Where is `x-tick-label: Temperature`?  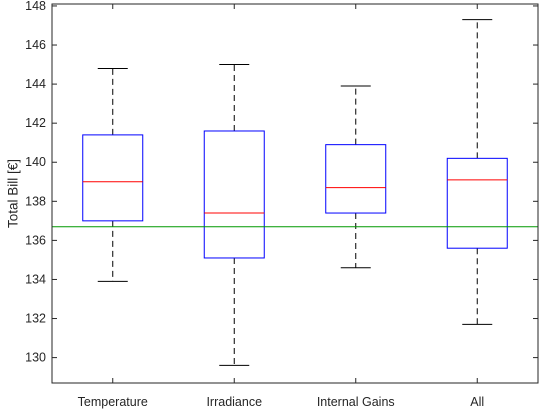
x-tick-label: Temperature is located at coordinates (113, 402).